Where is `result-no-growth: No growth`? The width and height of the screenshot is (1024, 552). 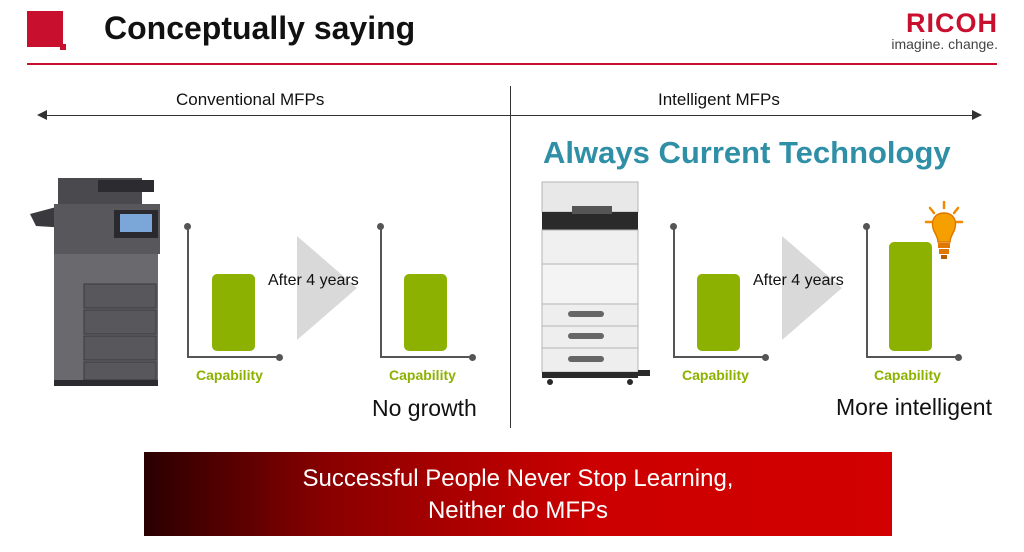 result-no-growth: No growth is located at coordinates (424, 408).